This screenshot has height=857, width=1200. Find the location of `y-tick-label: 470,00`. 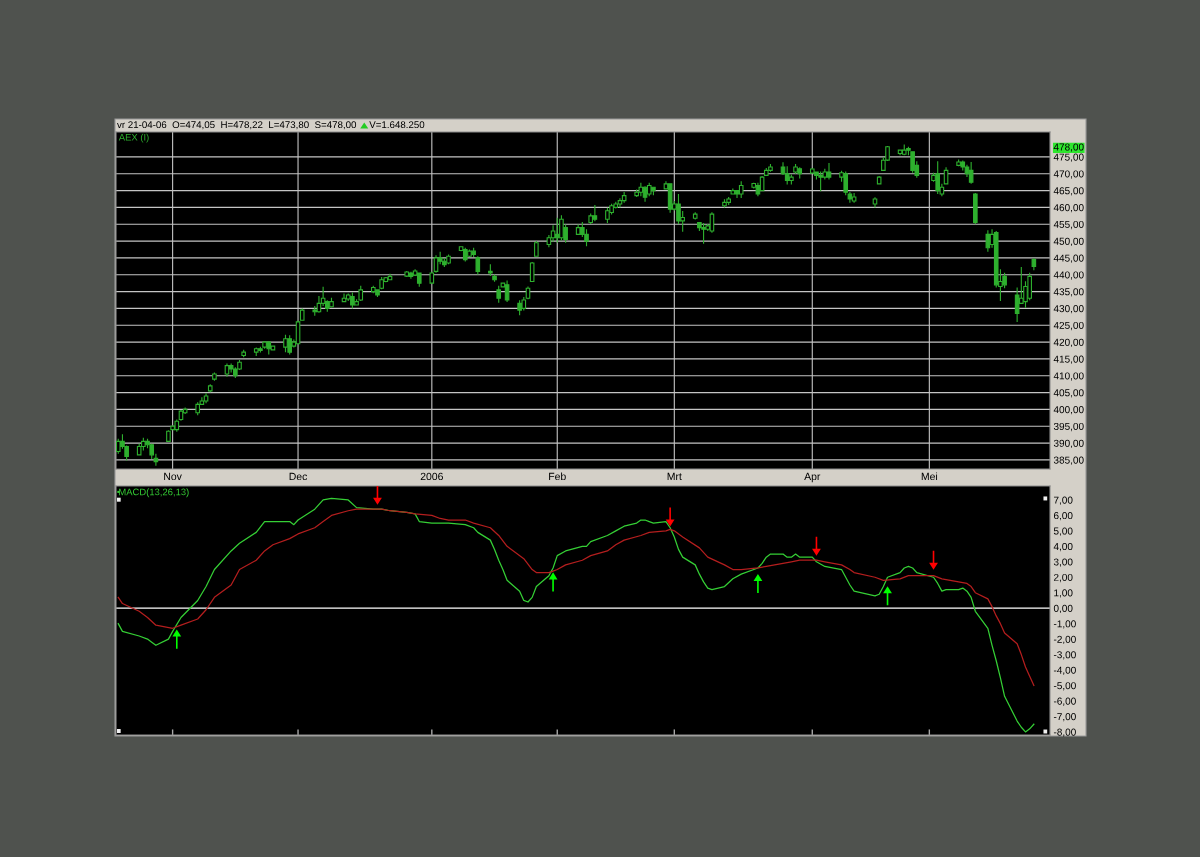

y-tick-label: 470,00 is located at coordinates (1068, 174).